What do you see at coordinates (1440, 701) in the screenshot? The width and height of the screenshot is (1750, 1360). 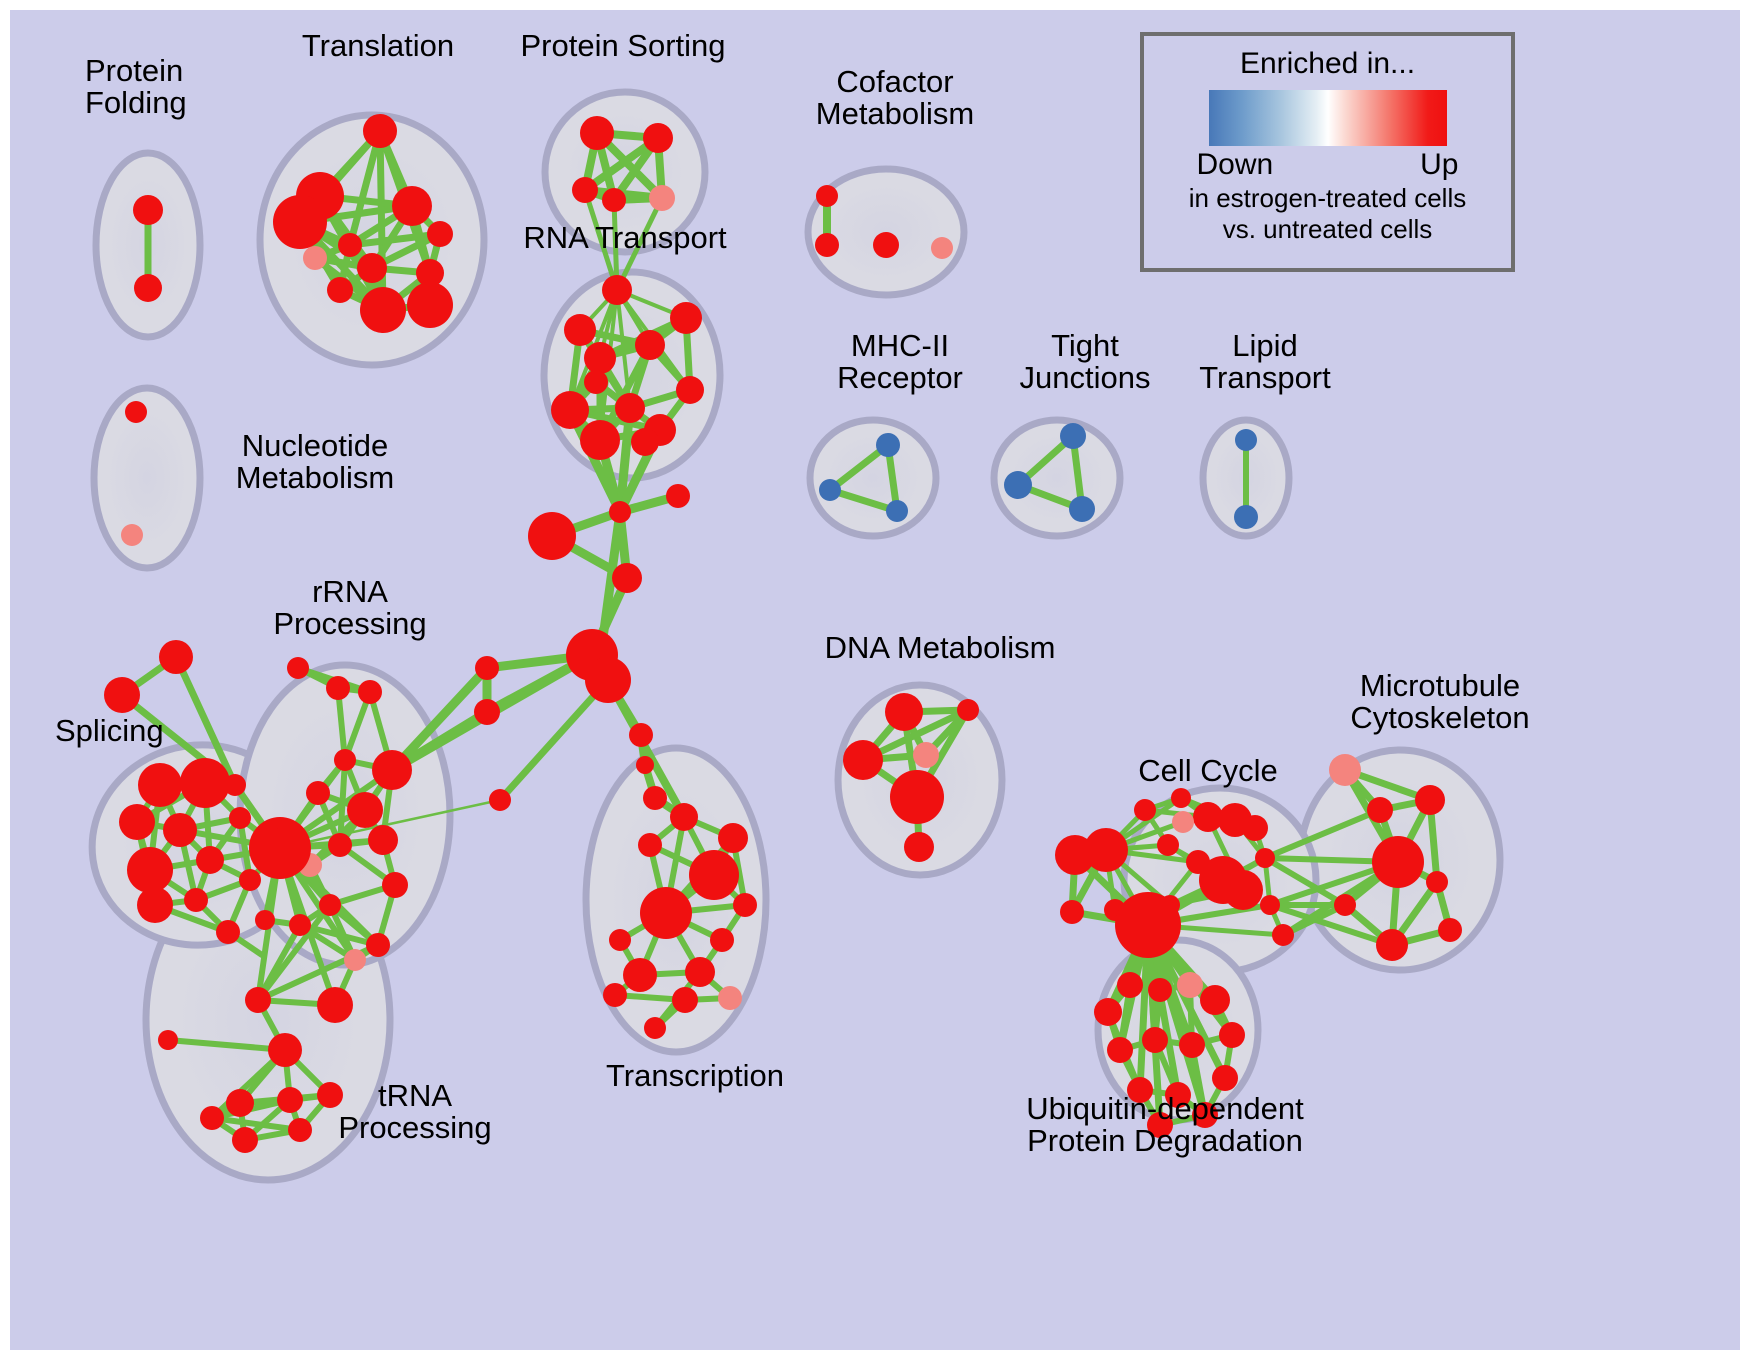 I see `cluster-label-microtubule-cytoskeleton: Microtubule Cytoskeleton` at bounding box center [1440, 701].